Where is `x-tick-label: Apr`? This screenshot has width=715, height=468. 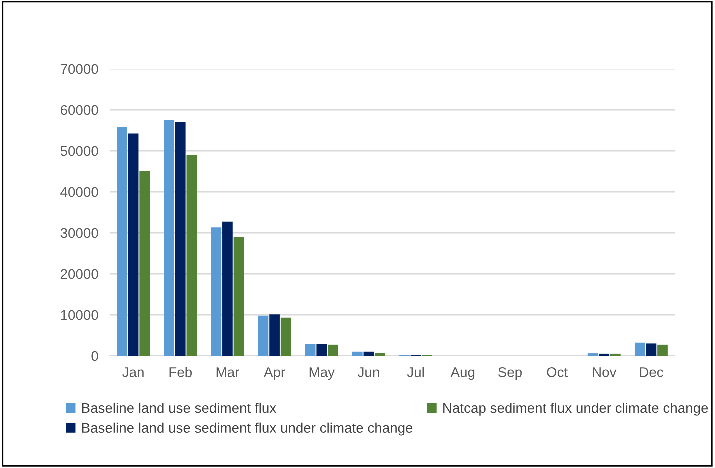
x-tick-label: Apr is located at coordinates (275, 374).